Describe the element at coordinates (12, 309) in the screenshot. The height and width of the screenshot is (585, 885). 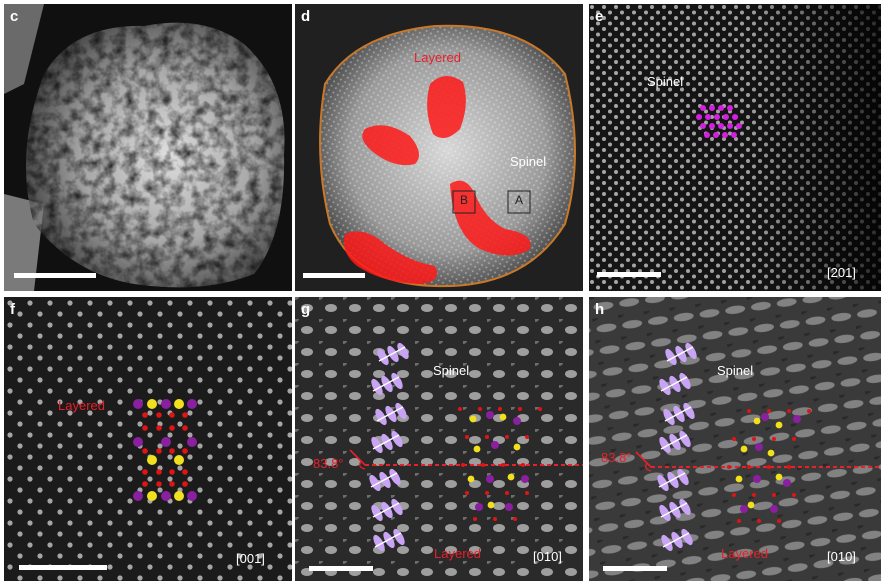
I see `panel-label-f: f` at that location.